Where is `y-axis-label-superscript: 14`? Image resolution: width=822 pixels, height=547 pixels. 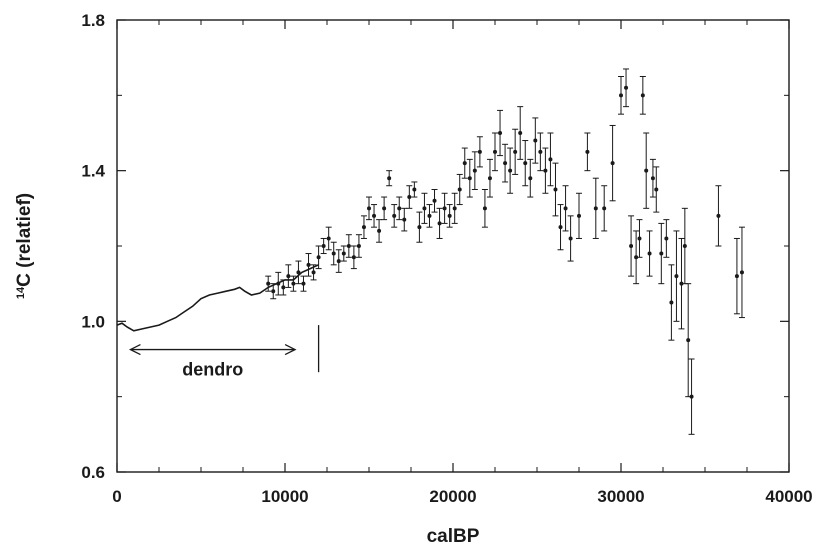 y-axis-label-superscript: 14 is located at coordinates (21, 292).